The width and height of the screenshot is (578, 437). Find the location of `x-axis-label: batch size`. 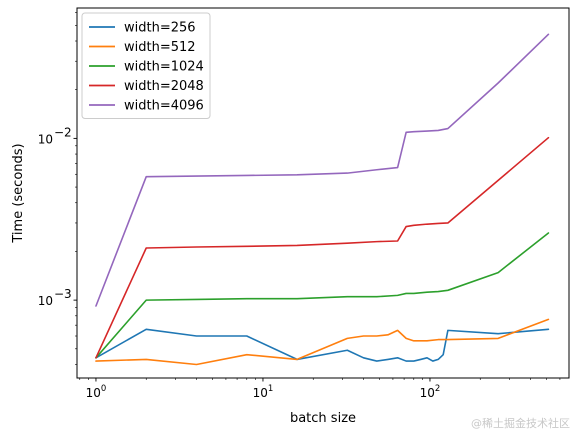

x-axis-label: batch size is located at coordinates (323, 418).